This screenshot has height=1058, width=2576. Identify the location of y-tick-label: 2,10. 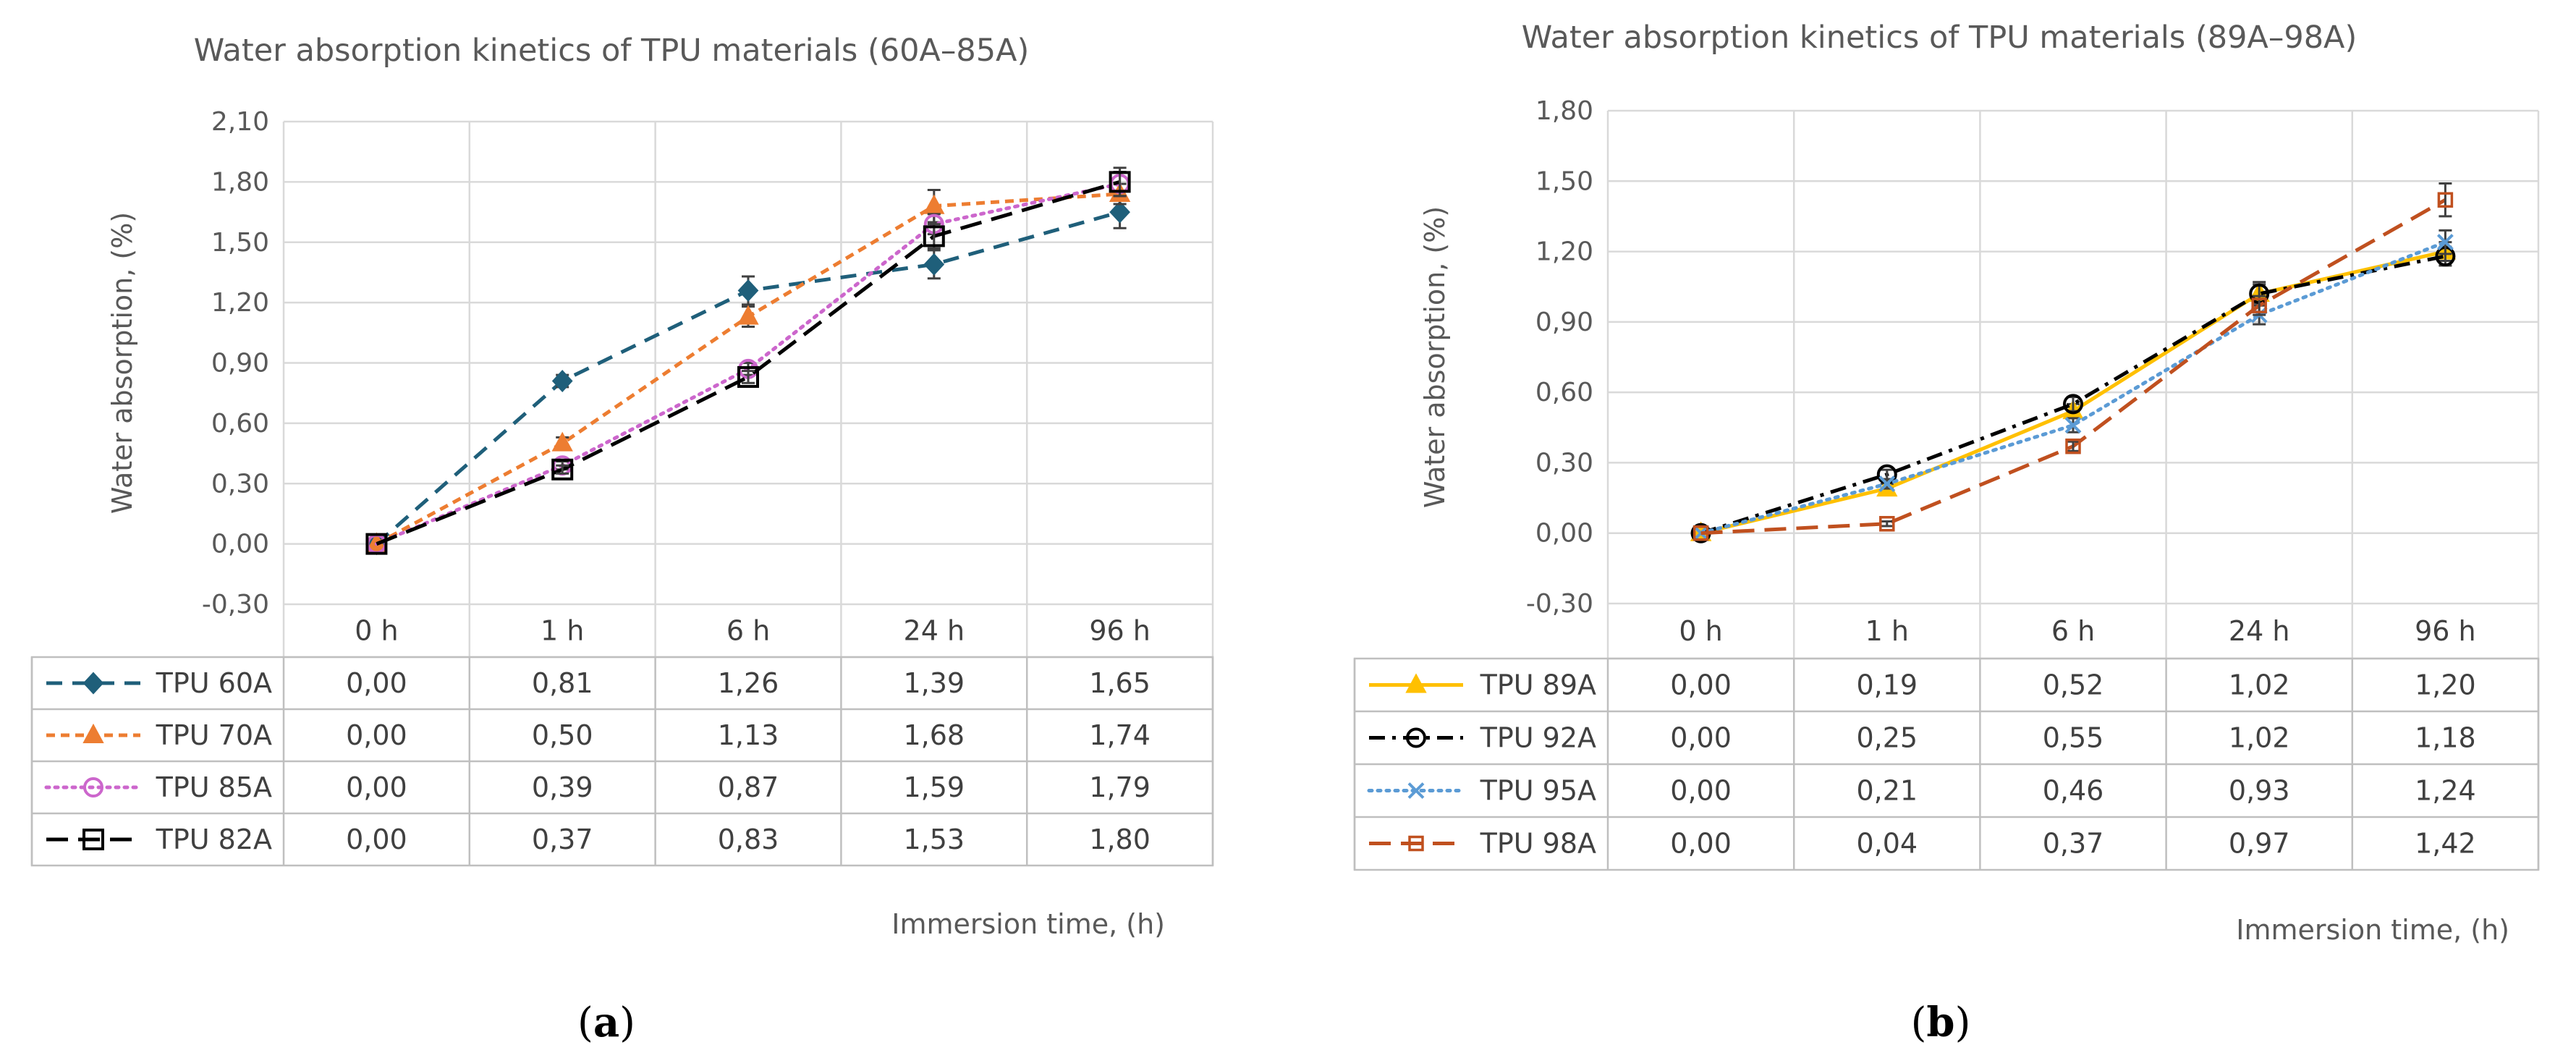
(240, 122).